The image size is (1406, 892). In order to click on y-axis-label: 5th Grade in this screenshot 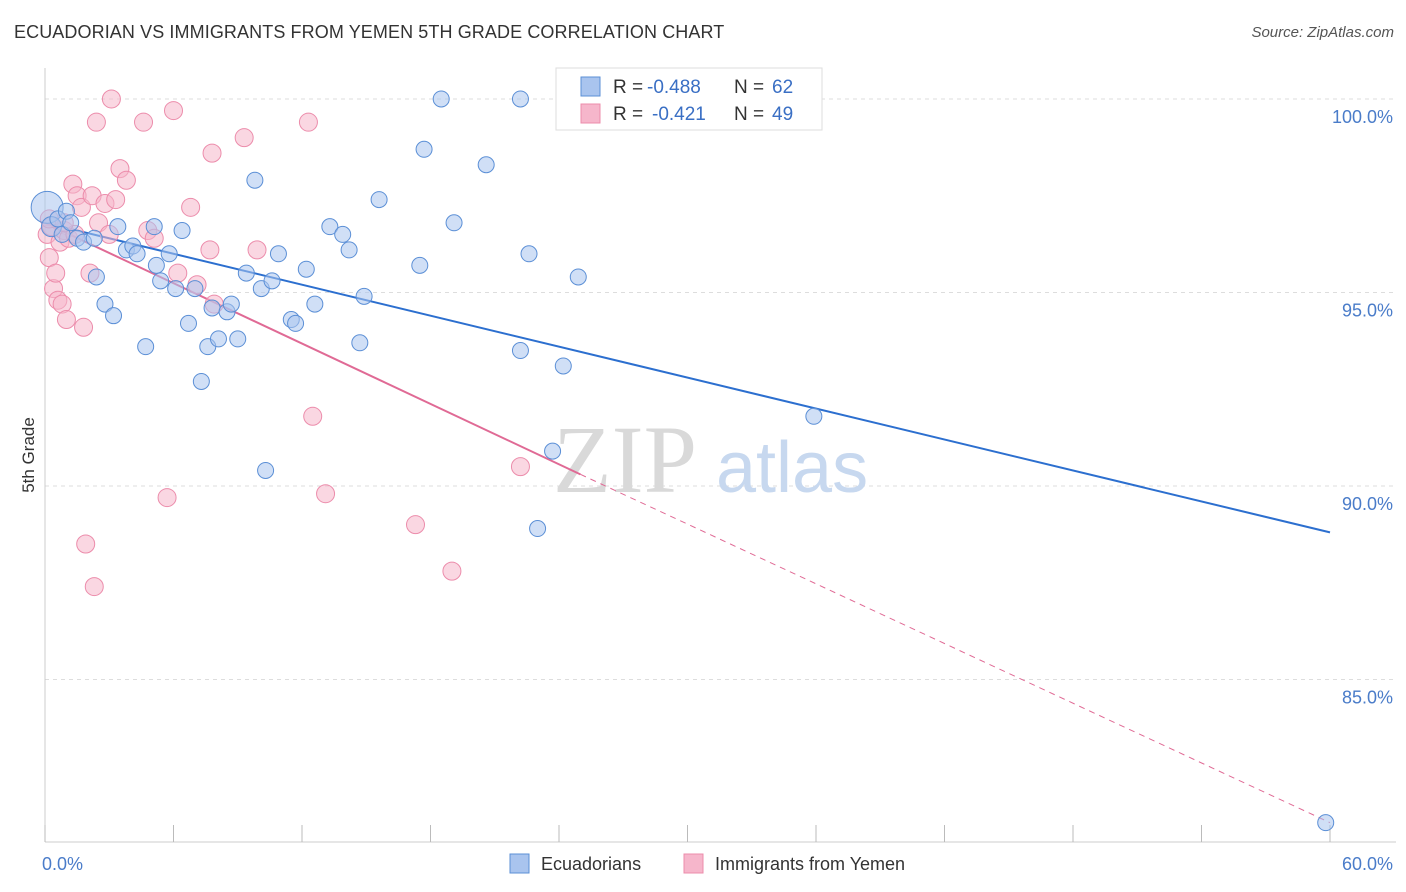, I will do `click(28, 455)`.